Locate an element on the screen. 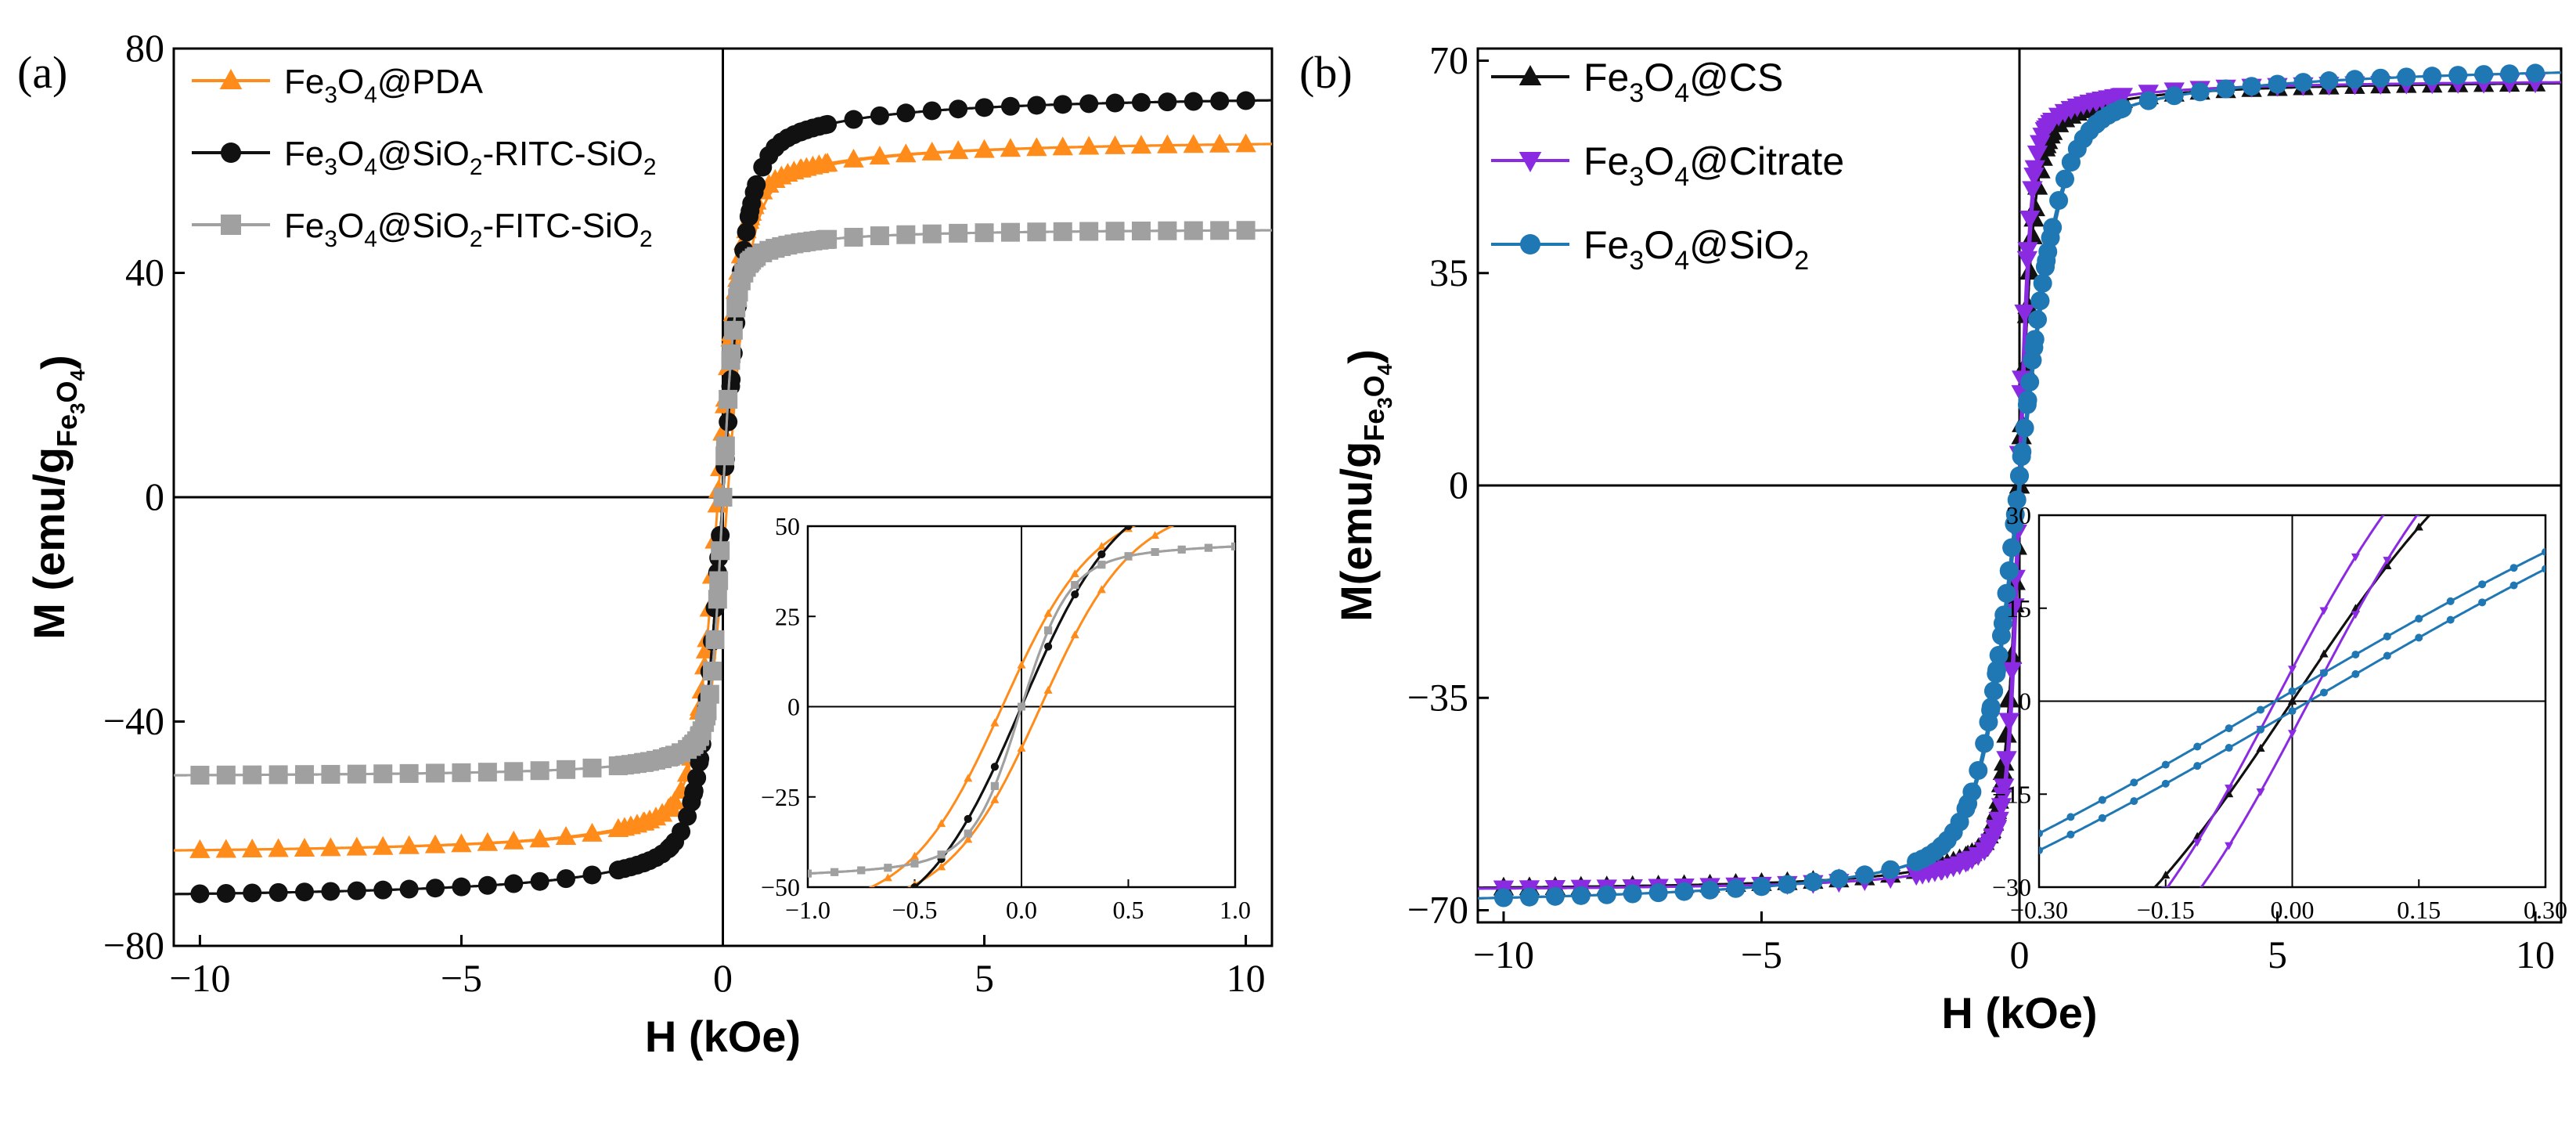 This screenshot has width=2576, height=1133. x-tick-label: −5 is located at coordinates (1761, 955).